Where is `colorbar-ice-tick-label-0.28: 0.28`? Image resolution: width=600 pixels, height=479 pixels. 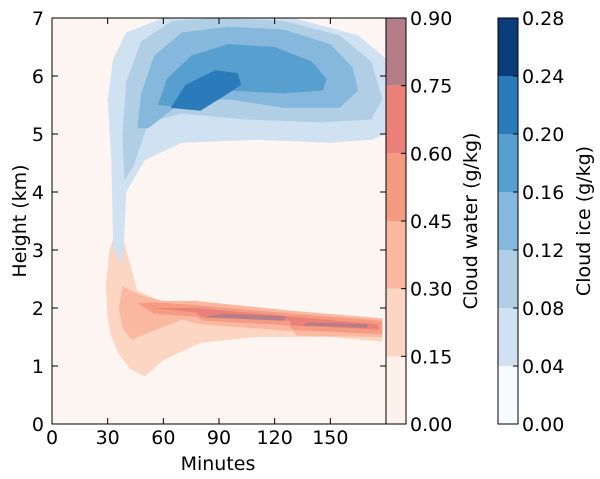
colorbar-ice-tick-label-0.28: 0.28 is located at coordinates (543, 19).